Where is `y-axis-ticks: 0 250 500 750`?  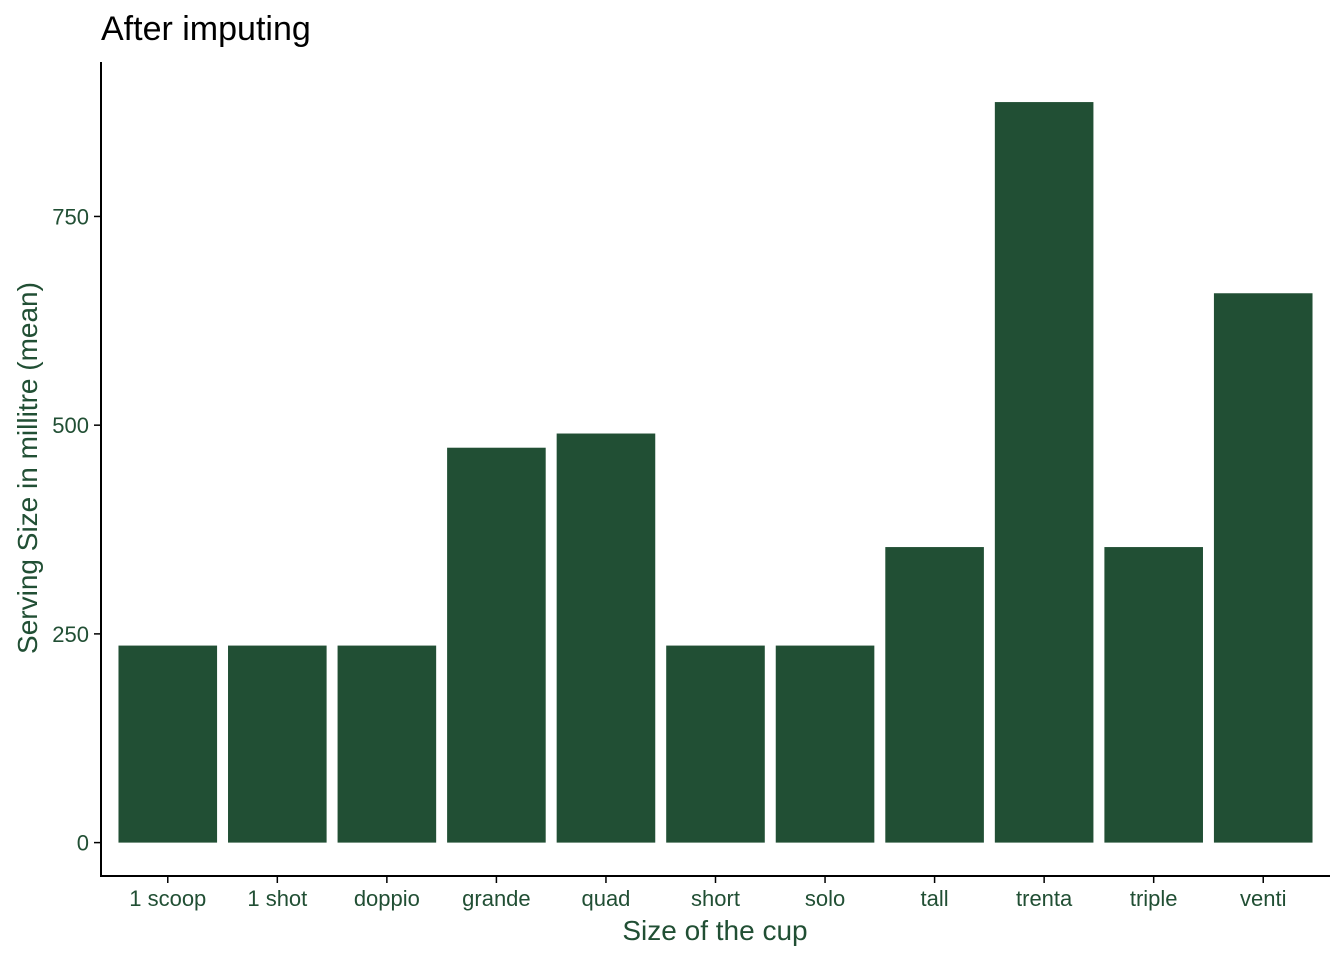
y-axis-ticks: 0 250 500 750 is located at coordinates (76, 530).